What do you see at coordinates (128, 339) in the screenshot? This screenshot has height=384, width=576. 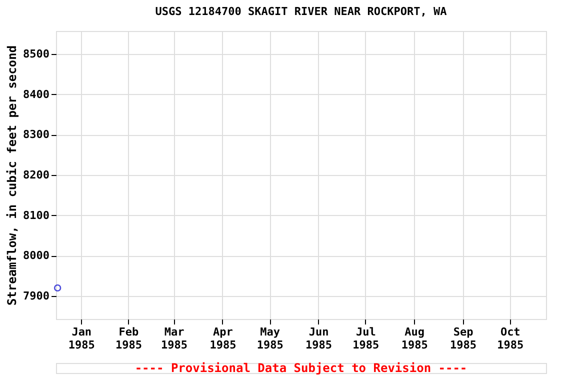 I see `x-tick-label: Feb 1985` at bounding box center [128, 339].